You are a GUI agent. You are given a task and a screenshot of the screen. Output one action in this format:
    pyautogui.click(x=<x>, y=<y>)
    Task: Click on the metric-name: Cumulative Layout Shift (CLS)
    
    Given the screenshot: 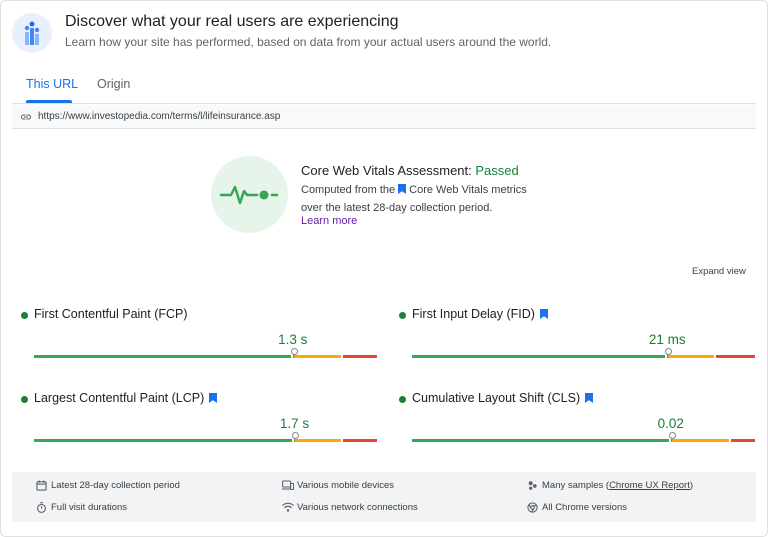 What is the action you would take?
    pyautogui.click(x=503, y=398)
    